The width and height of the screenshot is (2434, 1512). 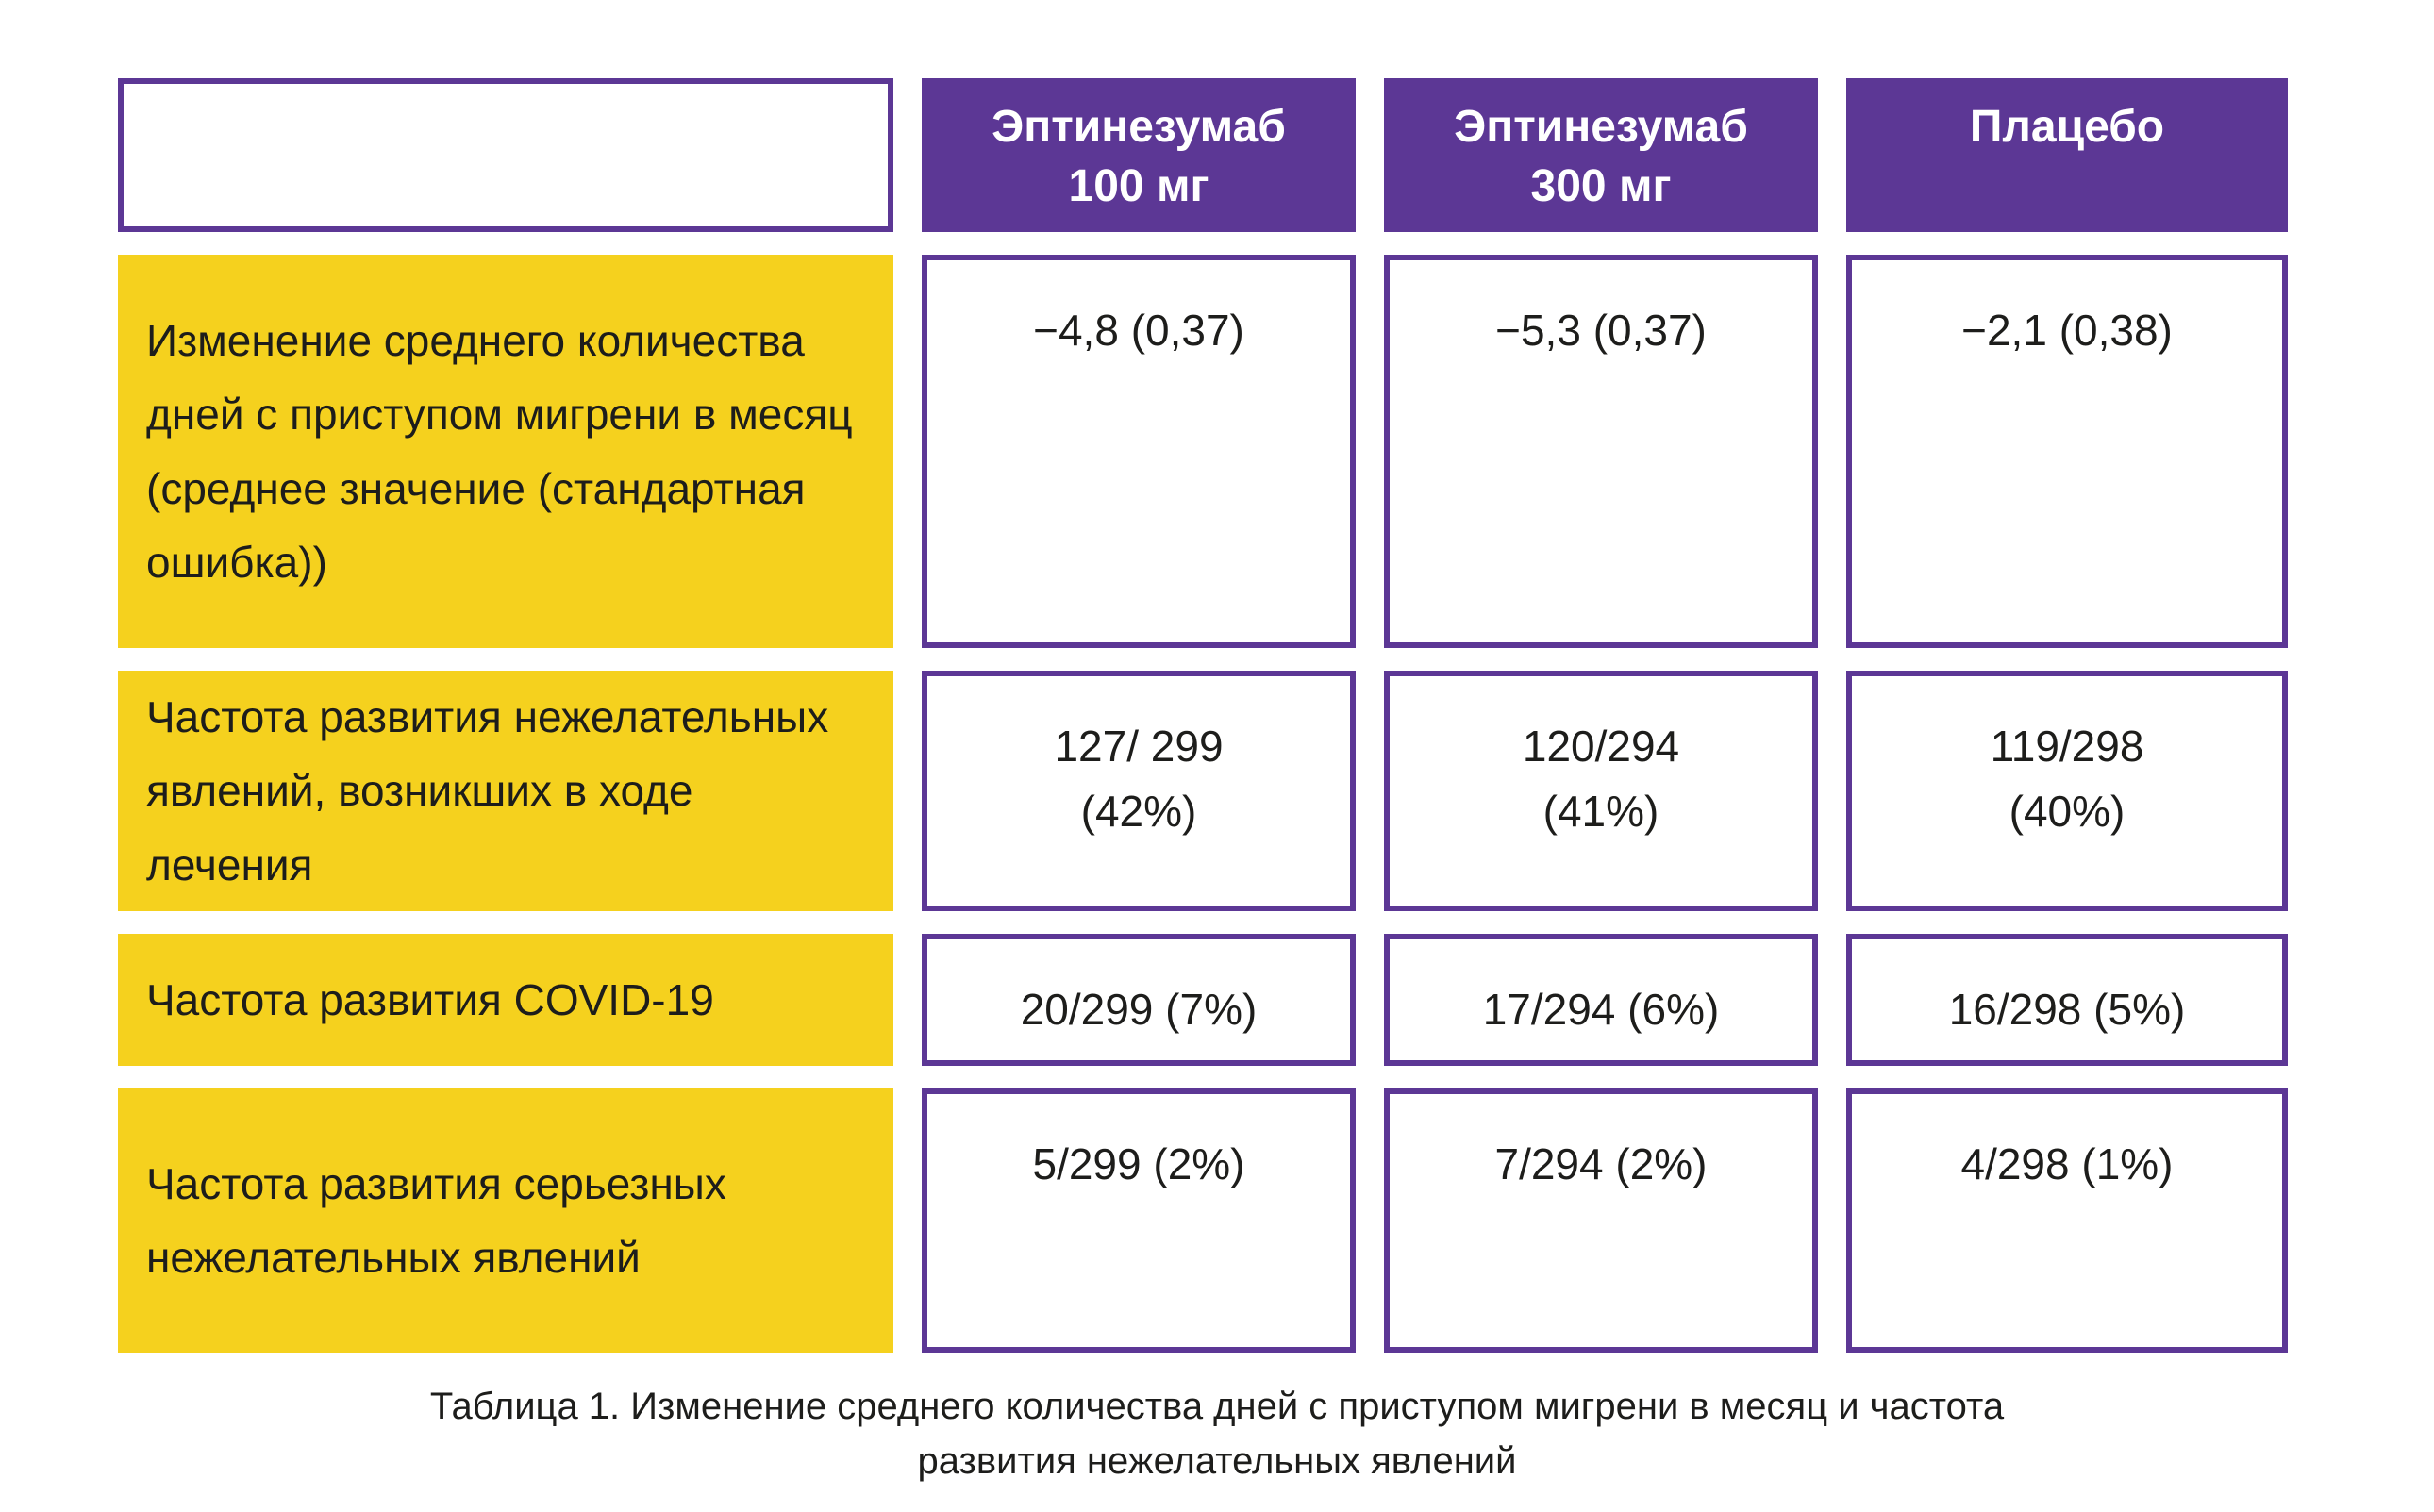 I want to click on value-cell: −5,3 (0,37), so click(x=1601, y=451).